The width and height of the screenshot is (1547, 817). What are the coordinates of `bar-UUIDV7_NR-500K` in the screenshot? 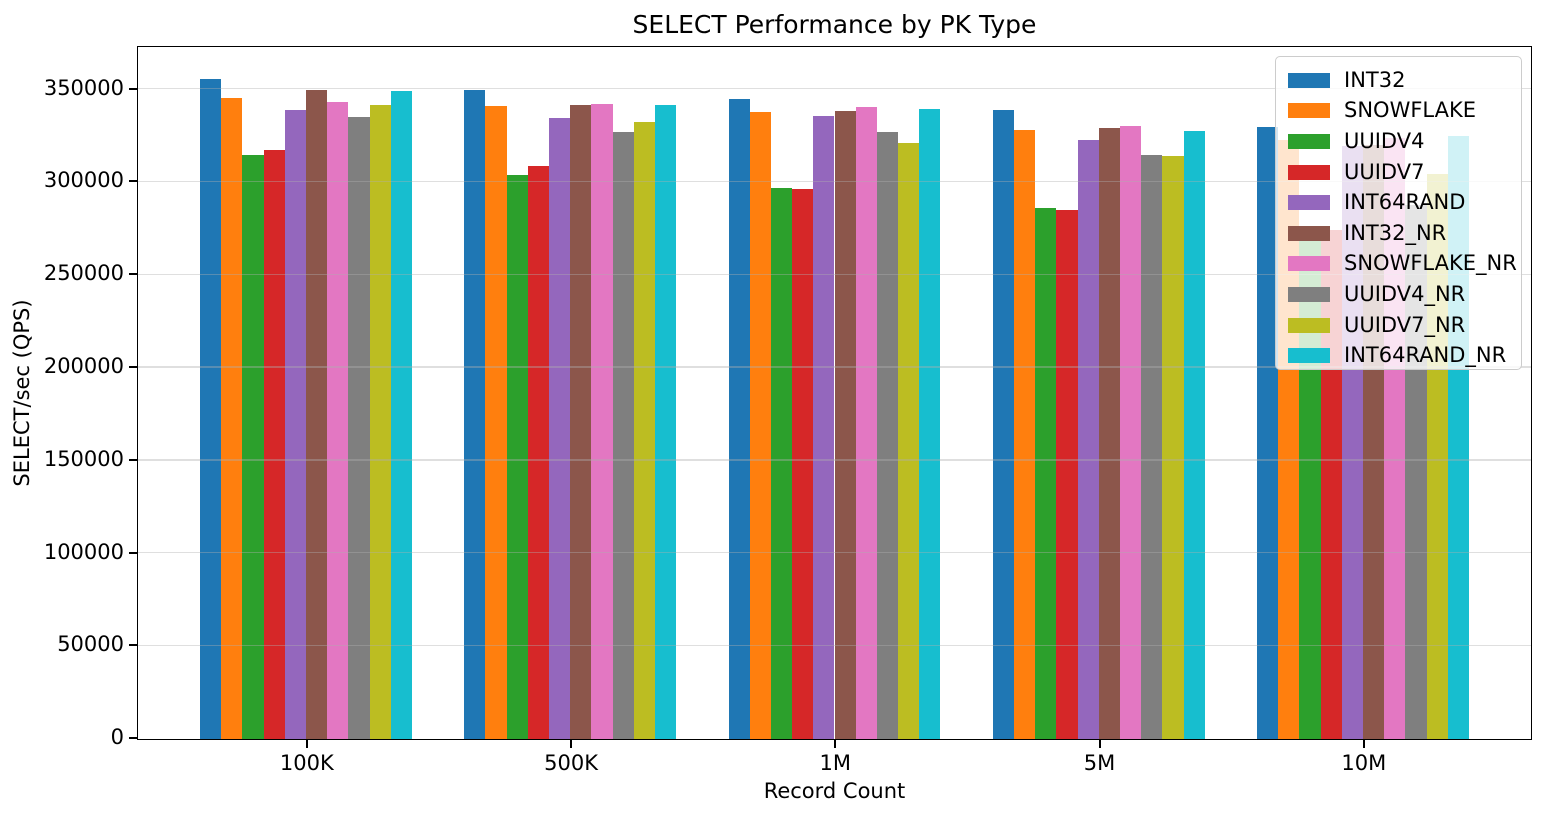 It's located at (644, 430).